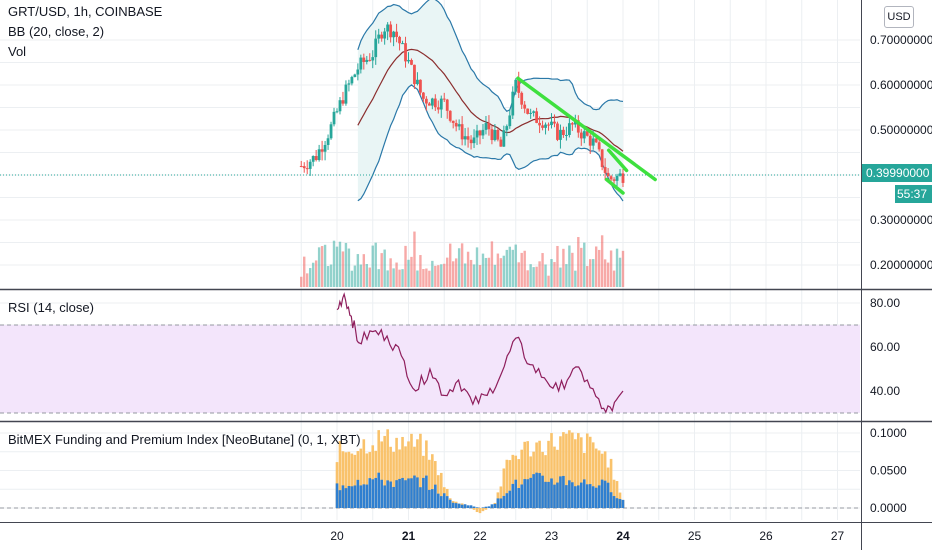 This screenshot has width=932, height=550. Describe the element at coordinates (490, 56) in the screenshot. I see `bollinger-upper-line` at that location.